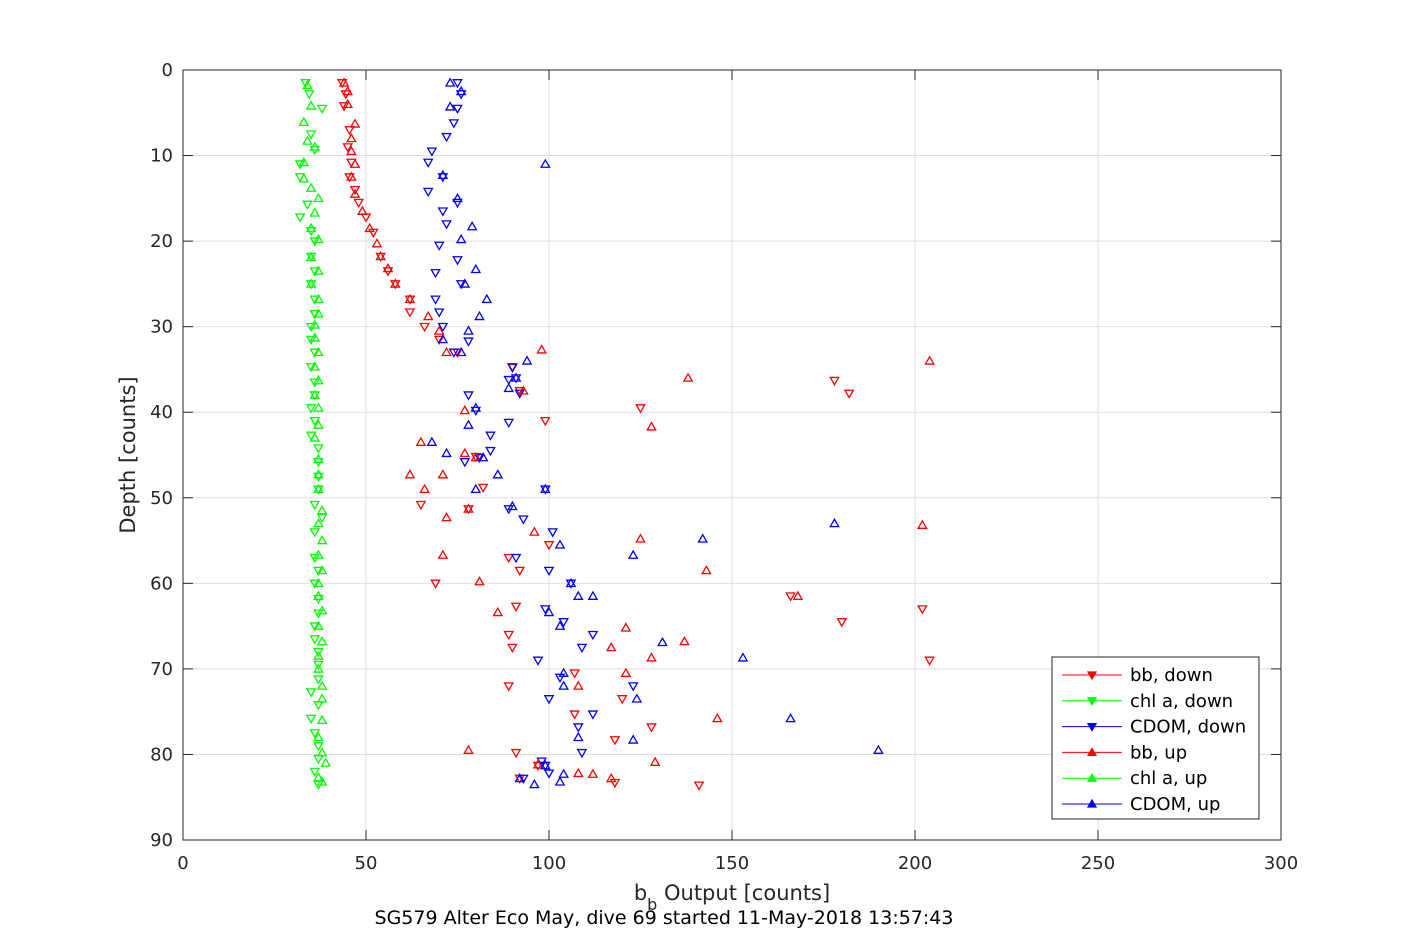 The image size is (1417, 945). What do you see at coordinates (1158, 752) in the screenshot?
I see `legend-entry: bb, up` at bounding box center [1158, 752].